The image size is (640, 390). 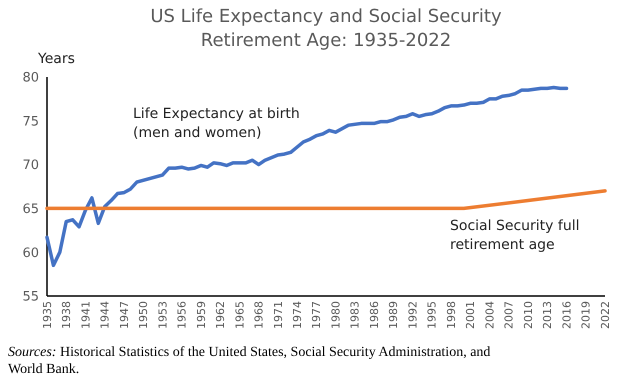 What do you see at coordinates (605, 315) in the screenshot?
I see `x-tick-label: 2022` at bounding box center [605, 315].